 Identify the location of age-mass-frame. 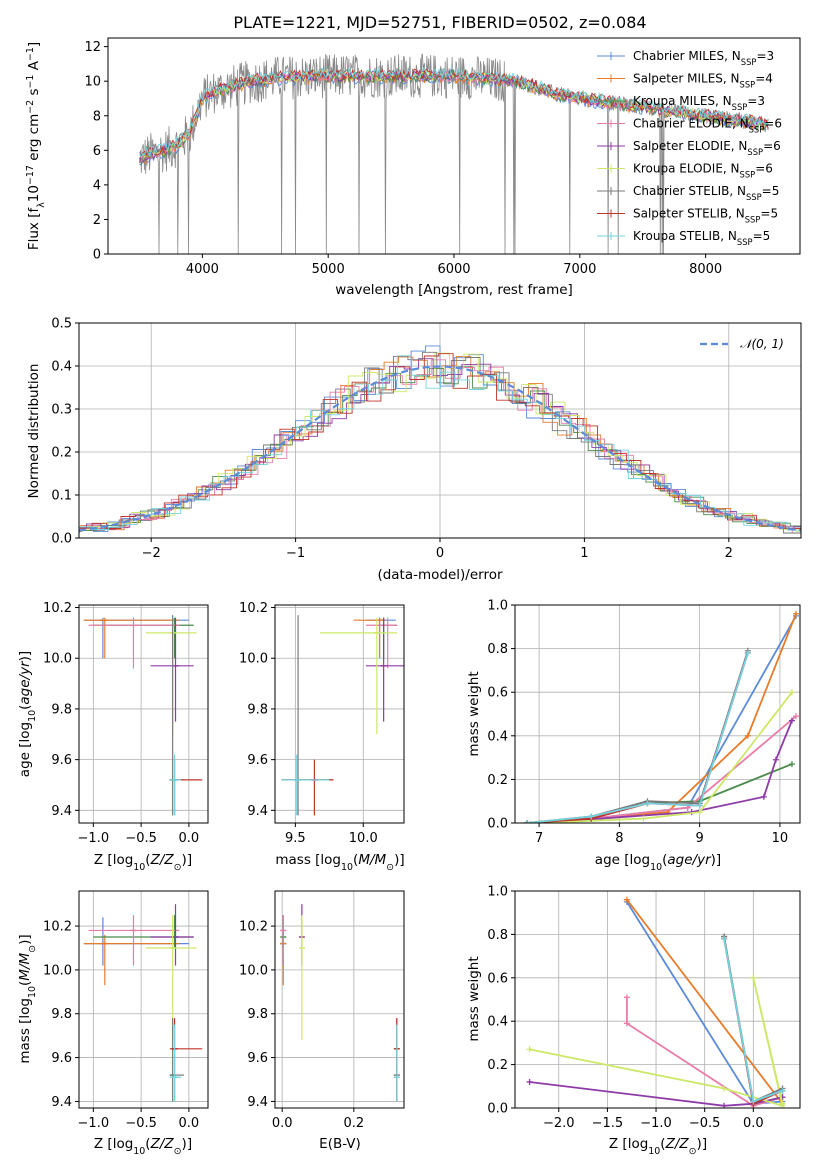
(339, 714).